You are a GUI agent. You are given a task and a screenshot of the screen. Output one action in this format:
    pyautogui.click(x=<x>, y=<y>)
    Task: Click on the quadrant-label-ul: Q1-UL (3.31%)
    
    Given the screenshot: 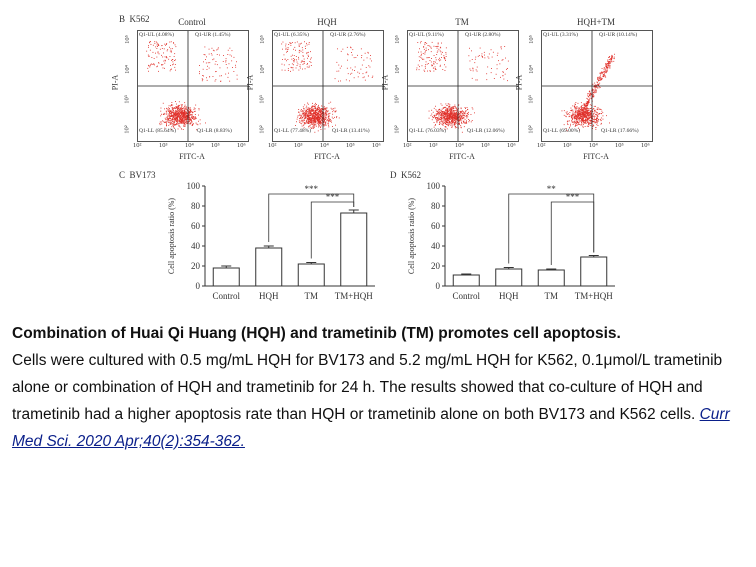 What is the action you would take?
    pyautogui.click(x=560, y=35)
    